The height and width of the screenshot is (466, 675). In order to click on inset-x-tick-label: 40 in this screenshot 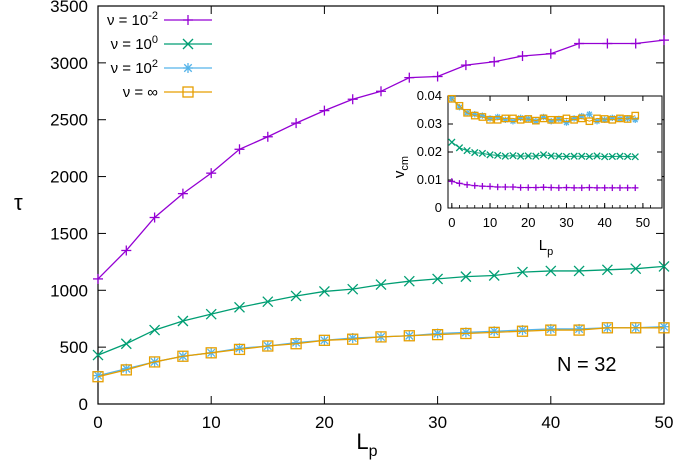, I will do `click(604, 222)`.